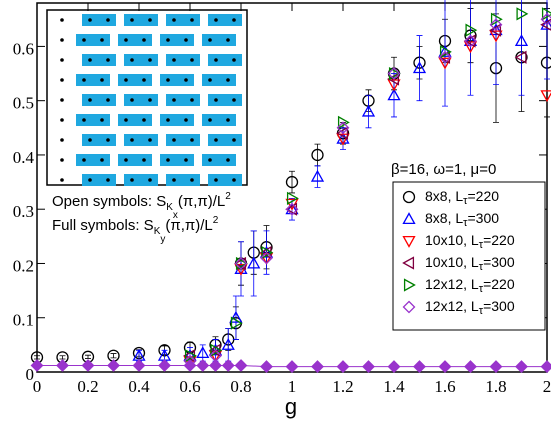 Image resolution: width=551 pixels, height=424 pixels. Describe the element at coordinates (470, 285) in the screenshot. I see `legend-label: 12x12, Lτ=220` at that location.